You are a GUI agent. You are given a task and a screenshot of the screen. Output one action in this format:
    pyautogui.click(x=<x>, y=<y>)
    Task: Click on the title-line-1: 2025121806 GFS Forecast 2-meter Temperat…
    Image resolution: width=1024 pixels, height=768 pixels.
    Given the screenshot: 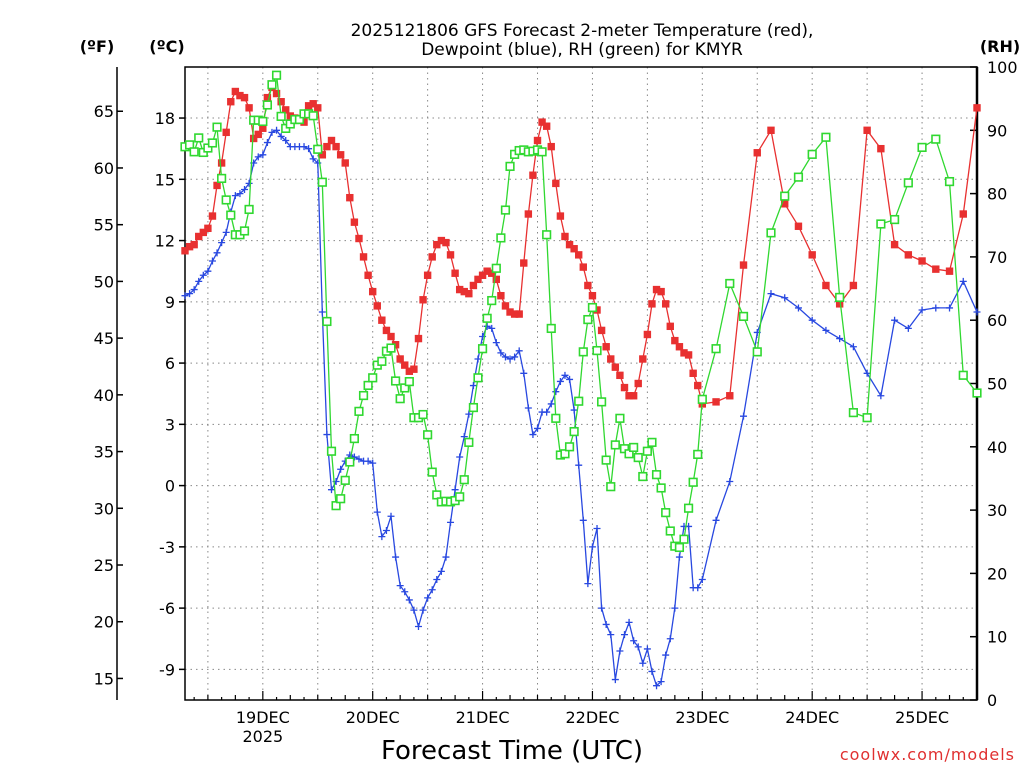 What is the action you would take?
    pyautogui.click(x=582, y=31)
    